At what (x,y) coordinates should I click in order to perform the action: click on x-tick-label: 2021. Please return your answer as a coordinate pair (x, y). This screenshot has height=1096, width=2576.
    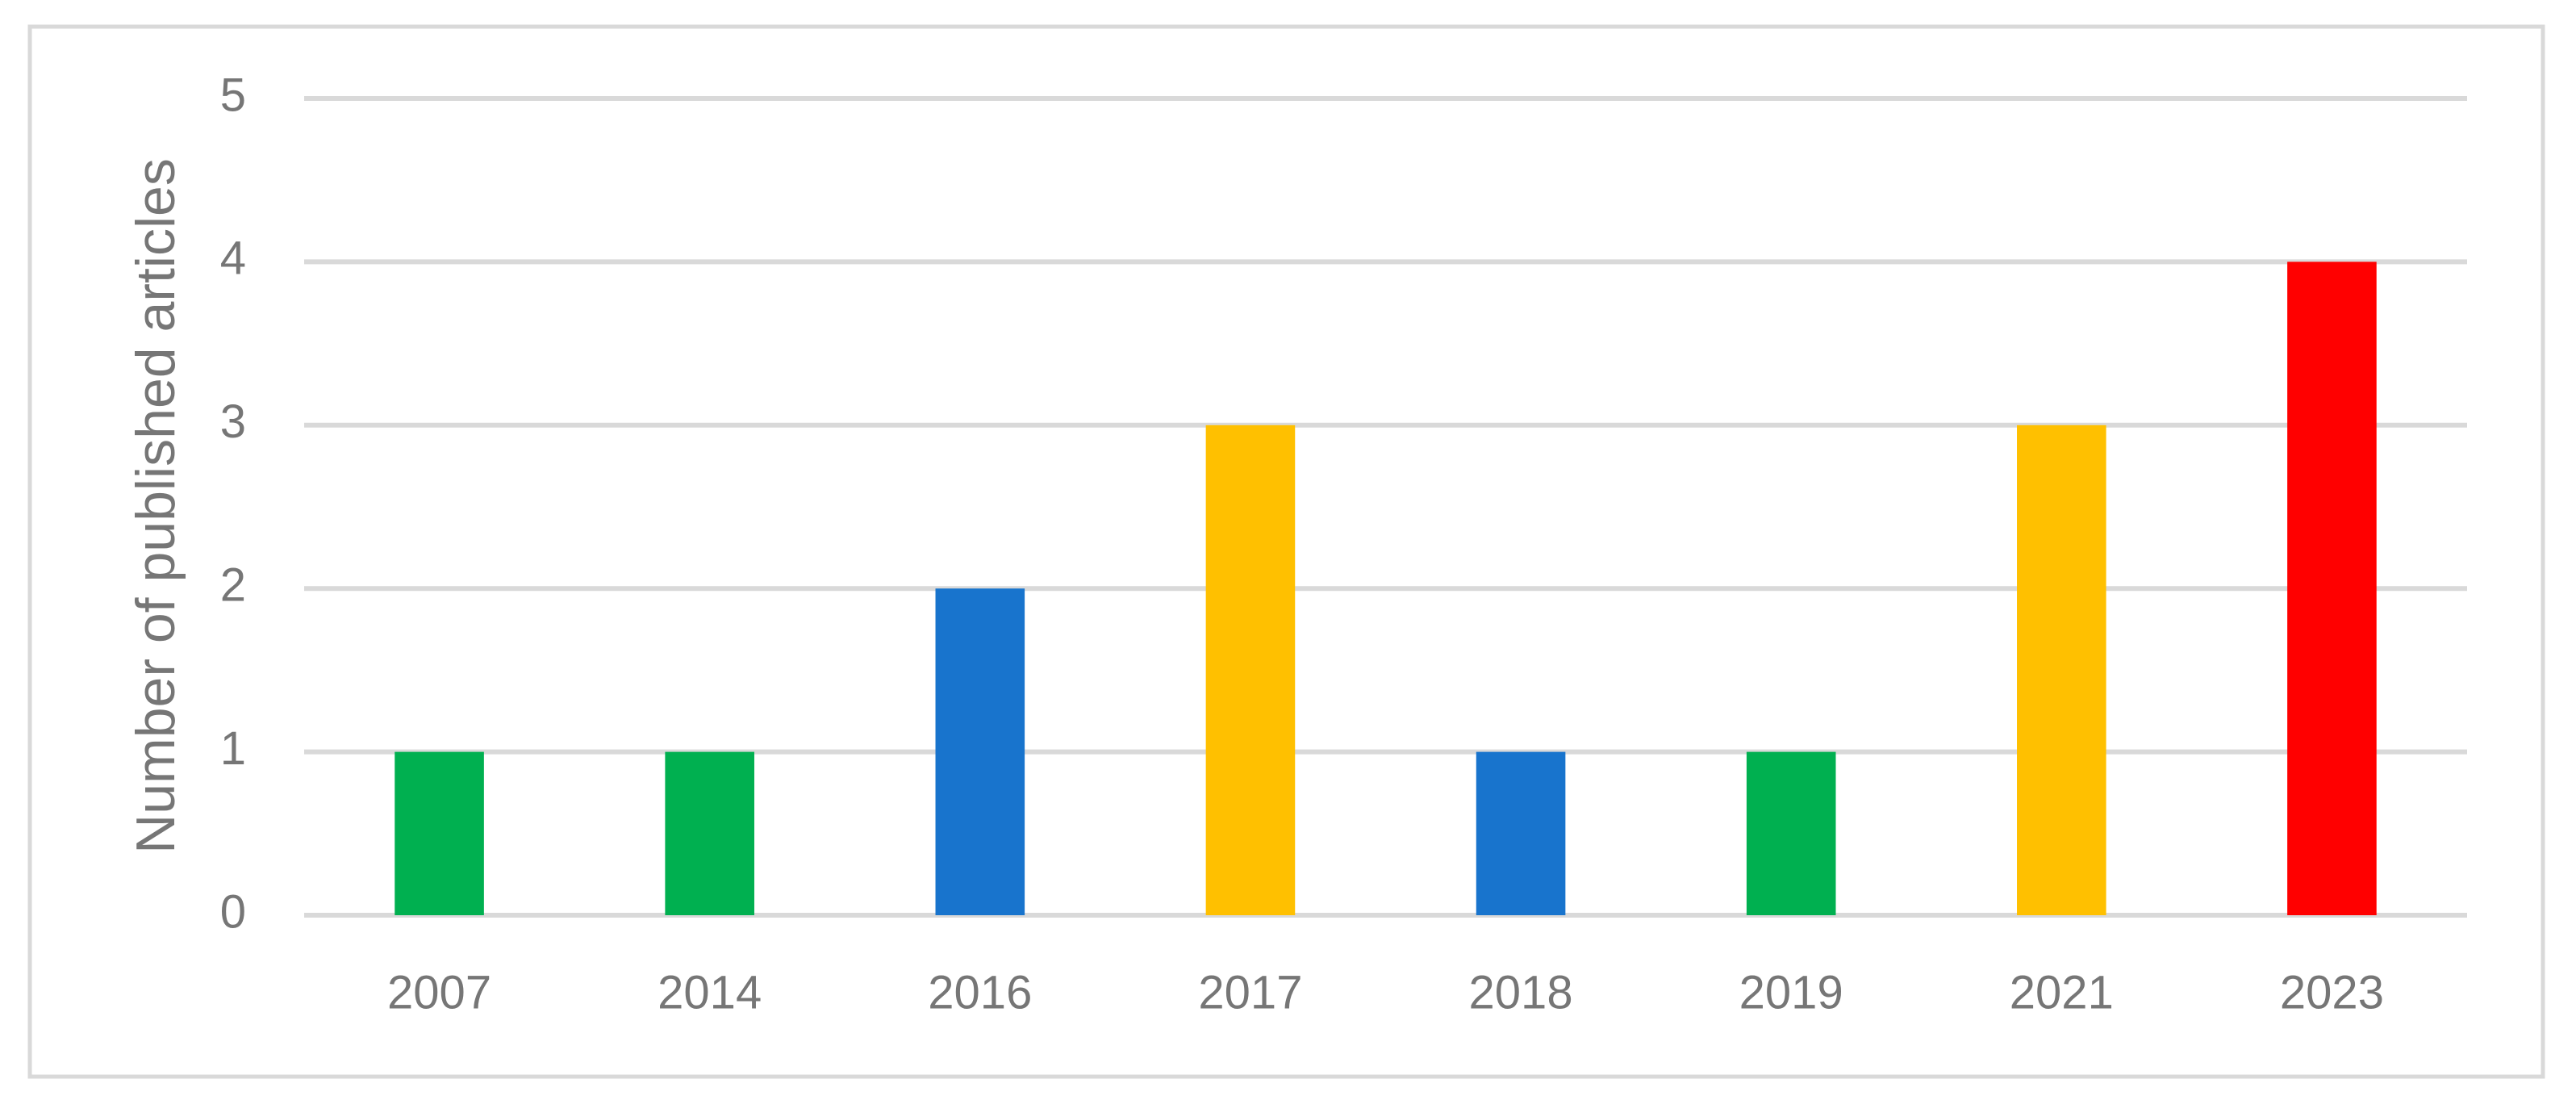
    Looking at the image, I should click on (2062, 992).